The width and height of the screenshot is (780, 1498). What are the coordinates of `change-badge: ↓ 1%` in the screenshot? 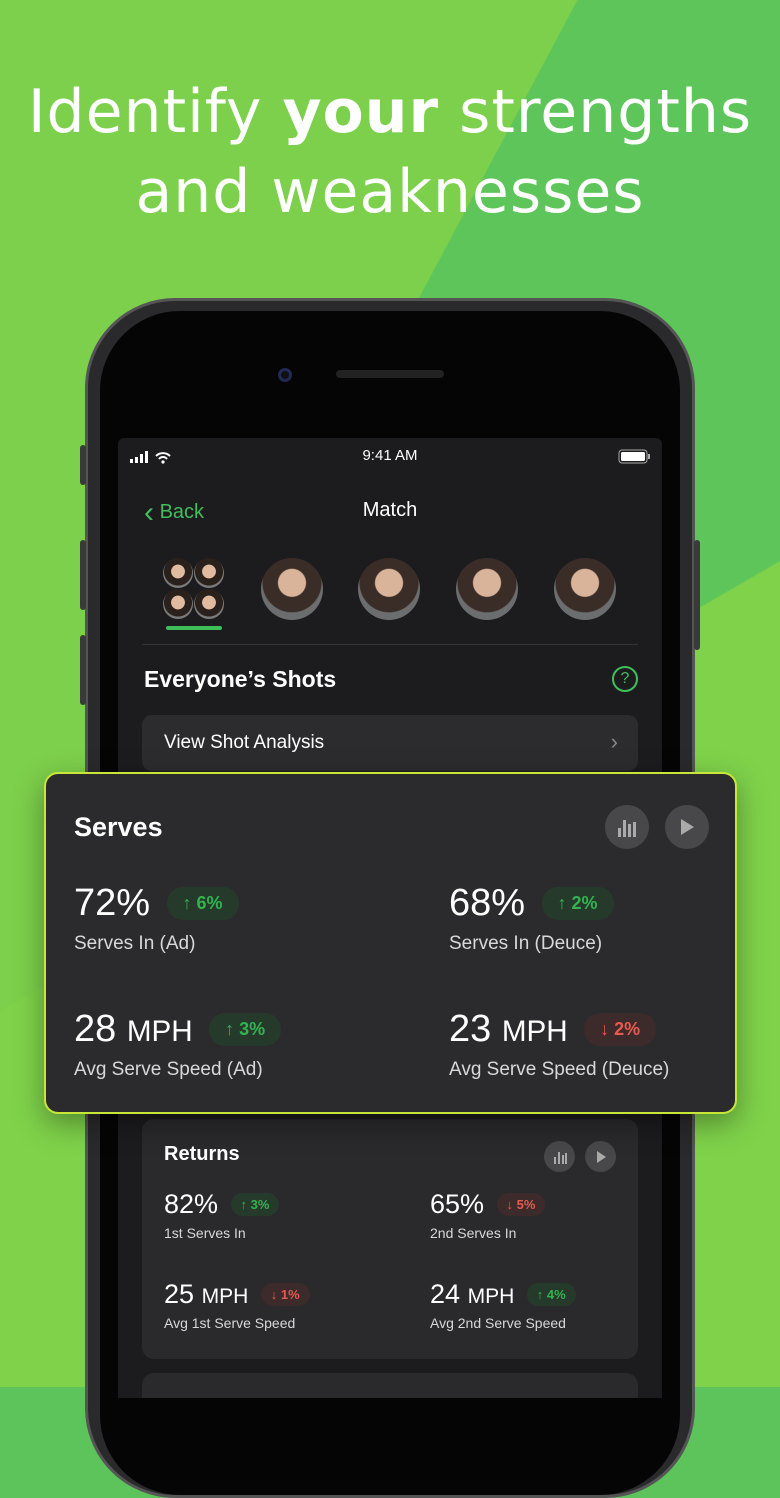 It's located at (285, 1294).